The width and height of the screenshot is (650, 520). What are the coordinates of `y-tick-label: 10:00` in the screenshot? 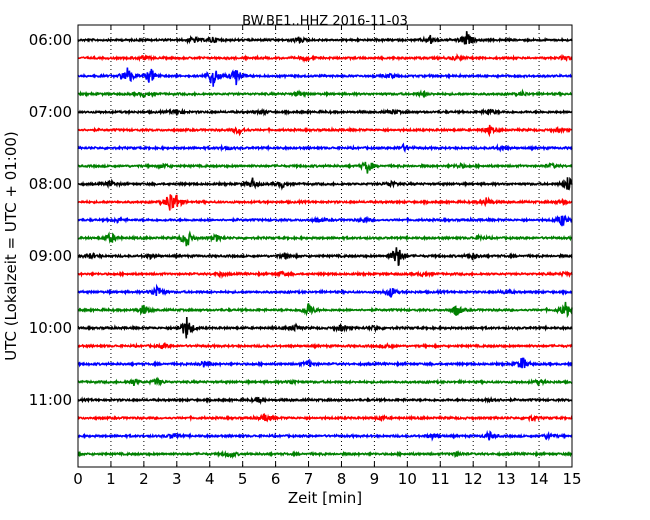 It's located at (50, 328).